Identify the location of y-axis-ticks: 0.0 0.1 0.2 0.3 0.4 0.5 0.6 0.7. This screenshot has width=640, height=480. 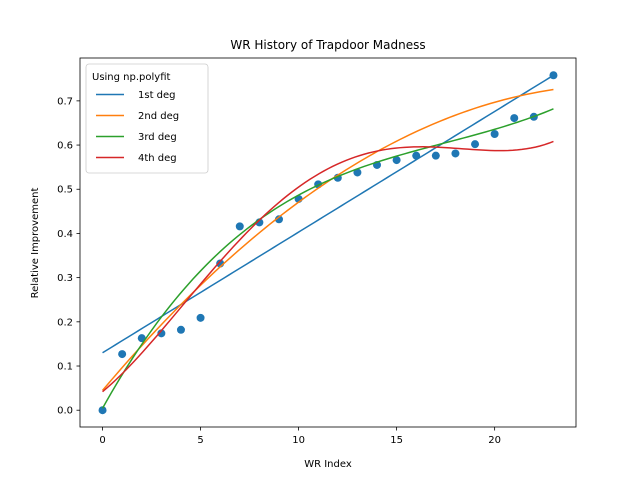
(68, 256).